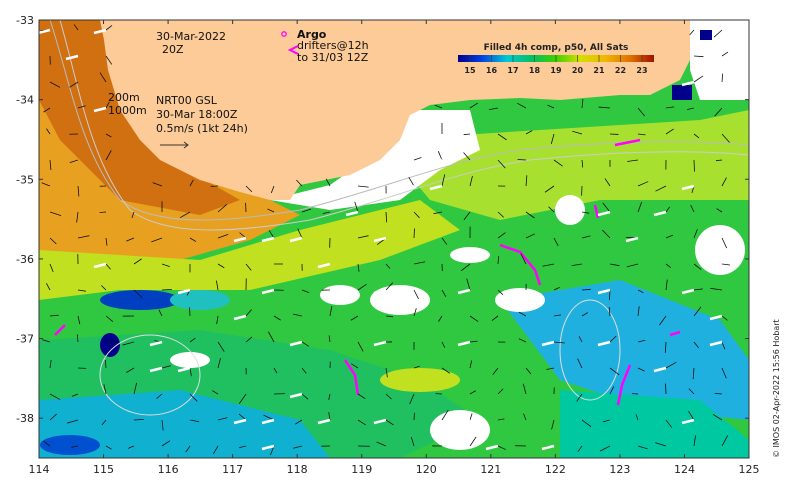  What do you see at coordinates (284, 34) in the screenshot?
I see `argo-icon` at bounding box center [284, 34].